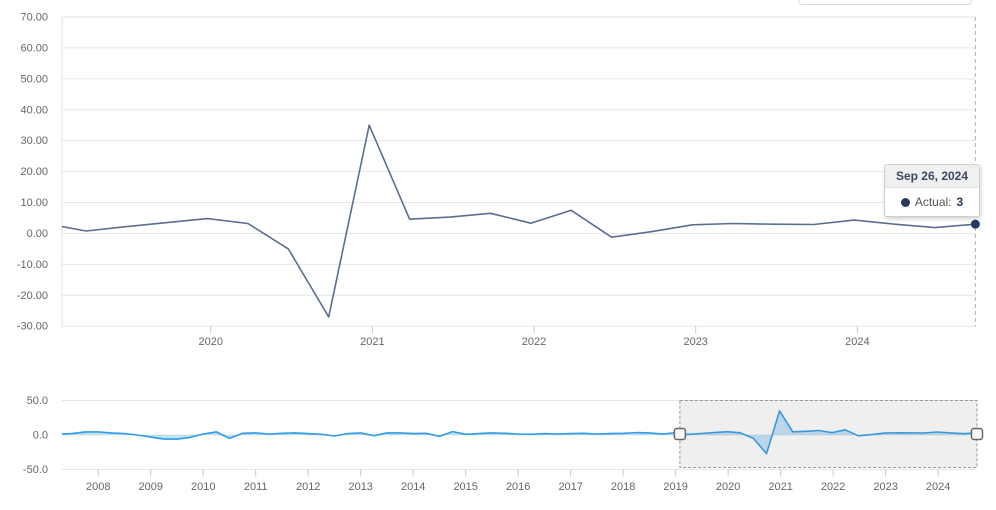 This screenshot has height=510, width=996. I want to click on navigator-selected-range, so click(828, 434).